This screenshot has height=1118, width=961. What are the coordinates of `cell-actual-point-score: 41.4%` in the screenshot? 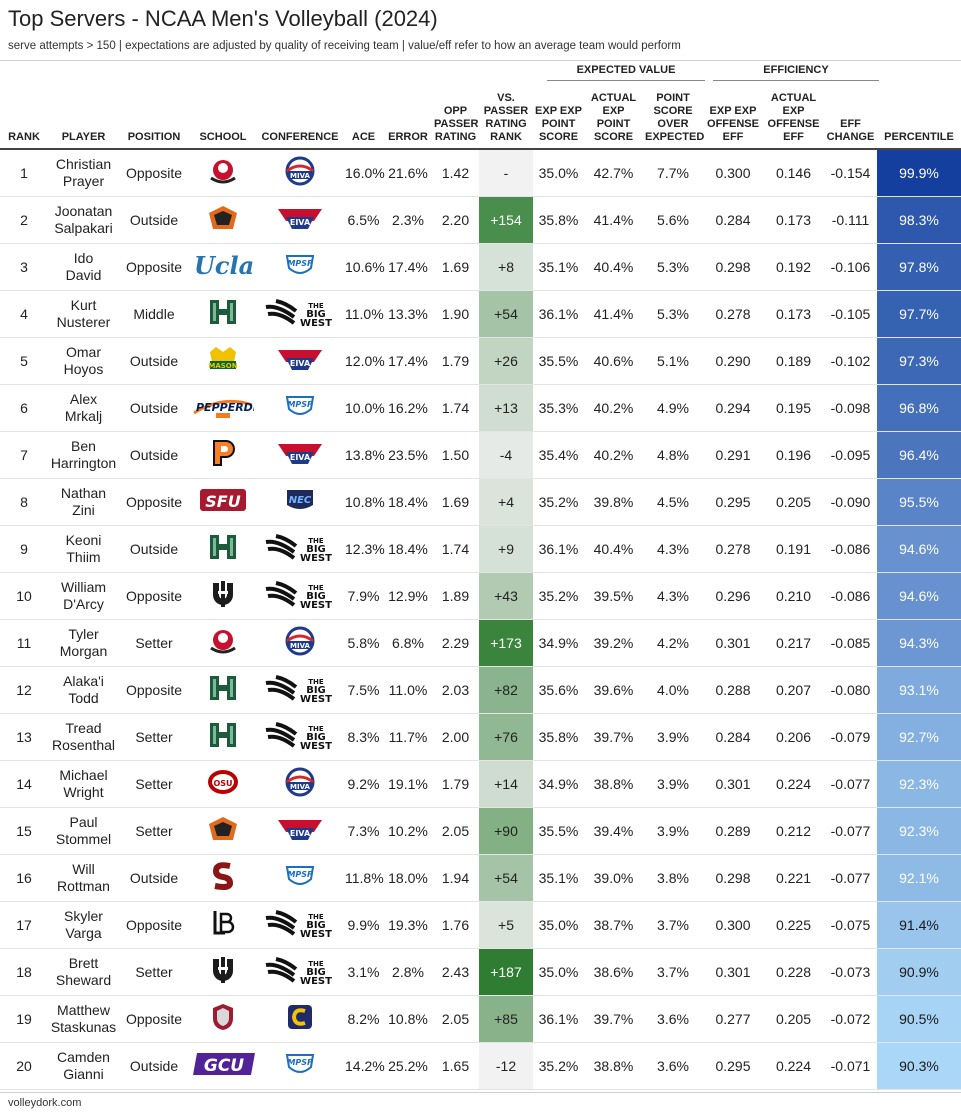 It's located at (613, 220).